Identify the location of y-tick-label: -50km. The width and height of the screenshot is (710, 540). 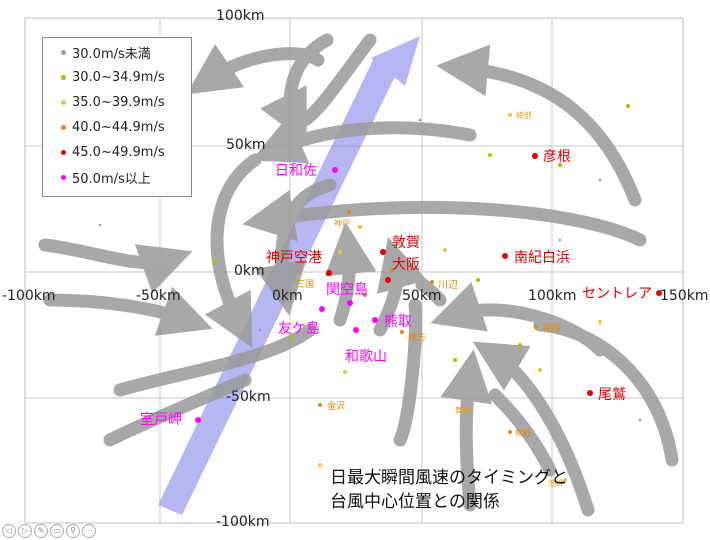
(248, 397).